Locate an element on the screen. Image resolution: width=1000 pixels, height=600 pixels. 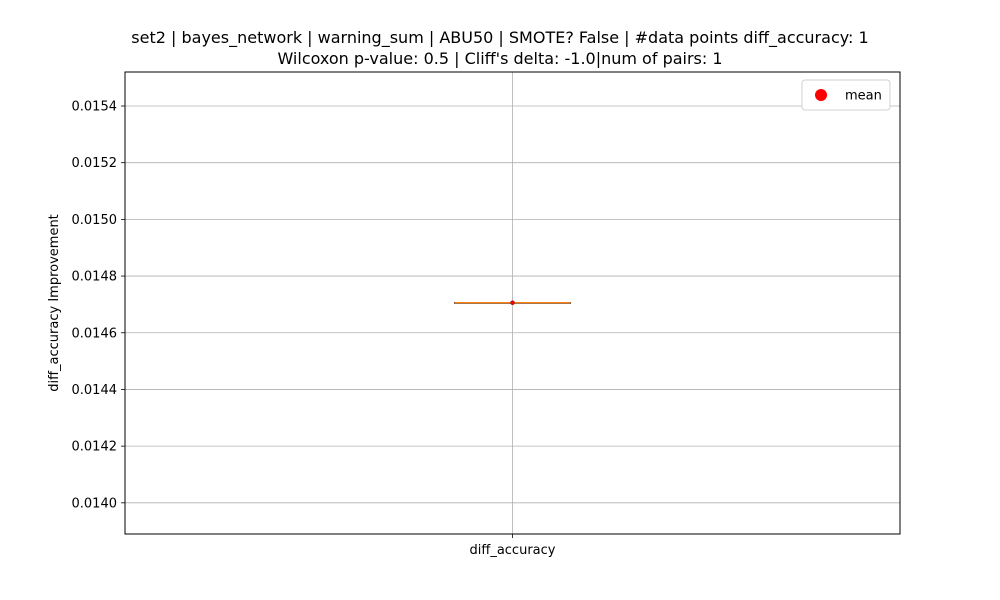
legend-label: mean is located at coordinates (863, 96).